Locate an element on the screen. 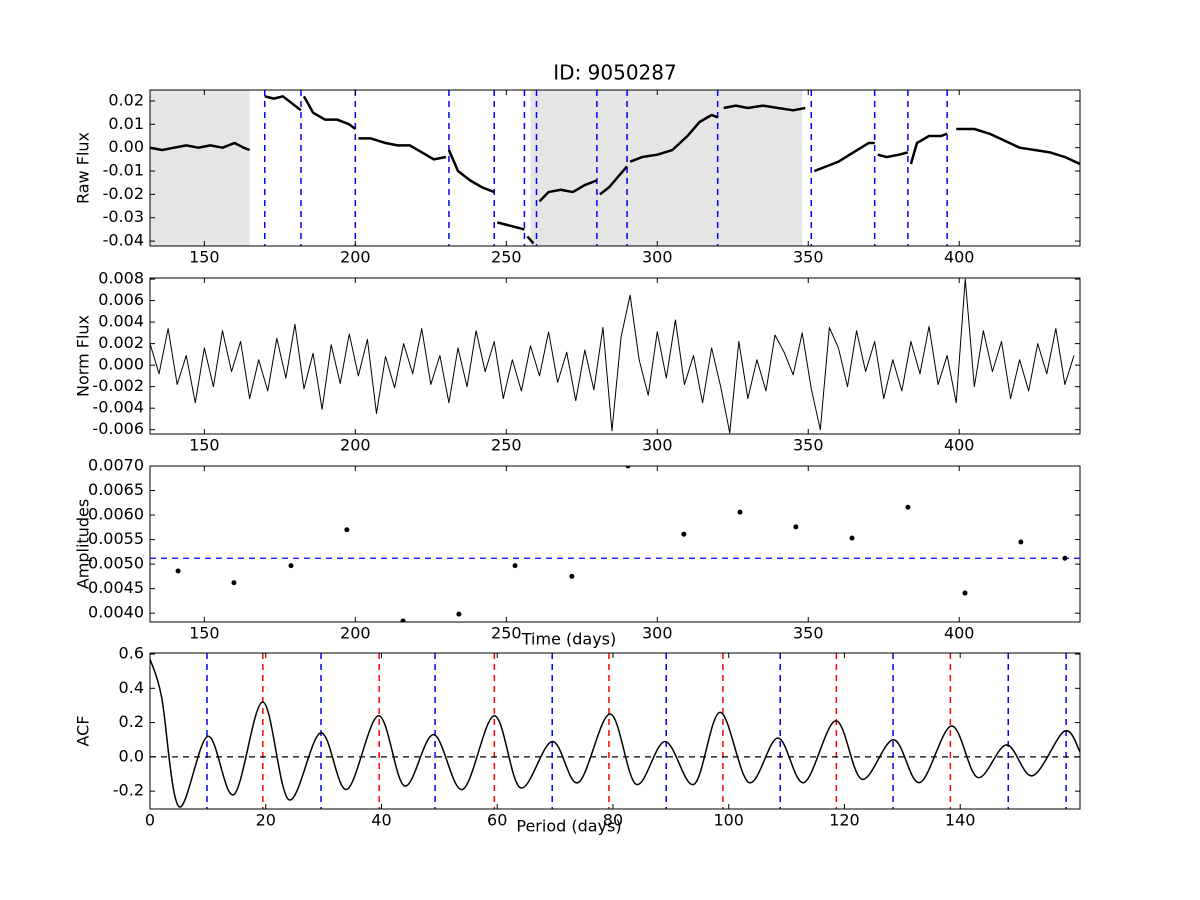 This screenshot has height=900, width=1200. y-tick-label: -0.04 is located at coordinates (123, 240).